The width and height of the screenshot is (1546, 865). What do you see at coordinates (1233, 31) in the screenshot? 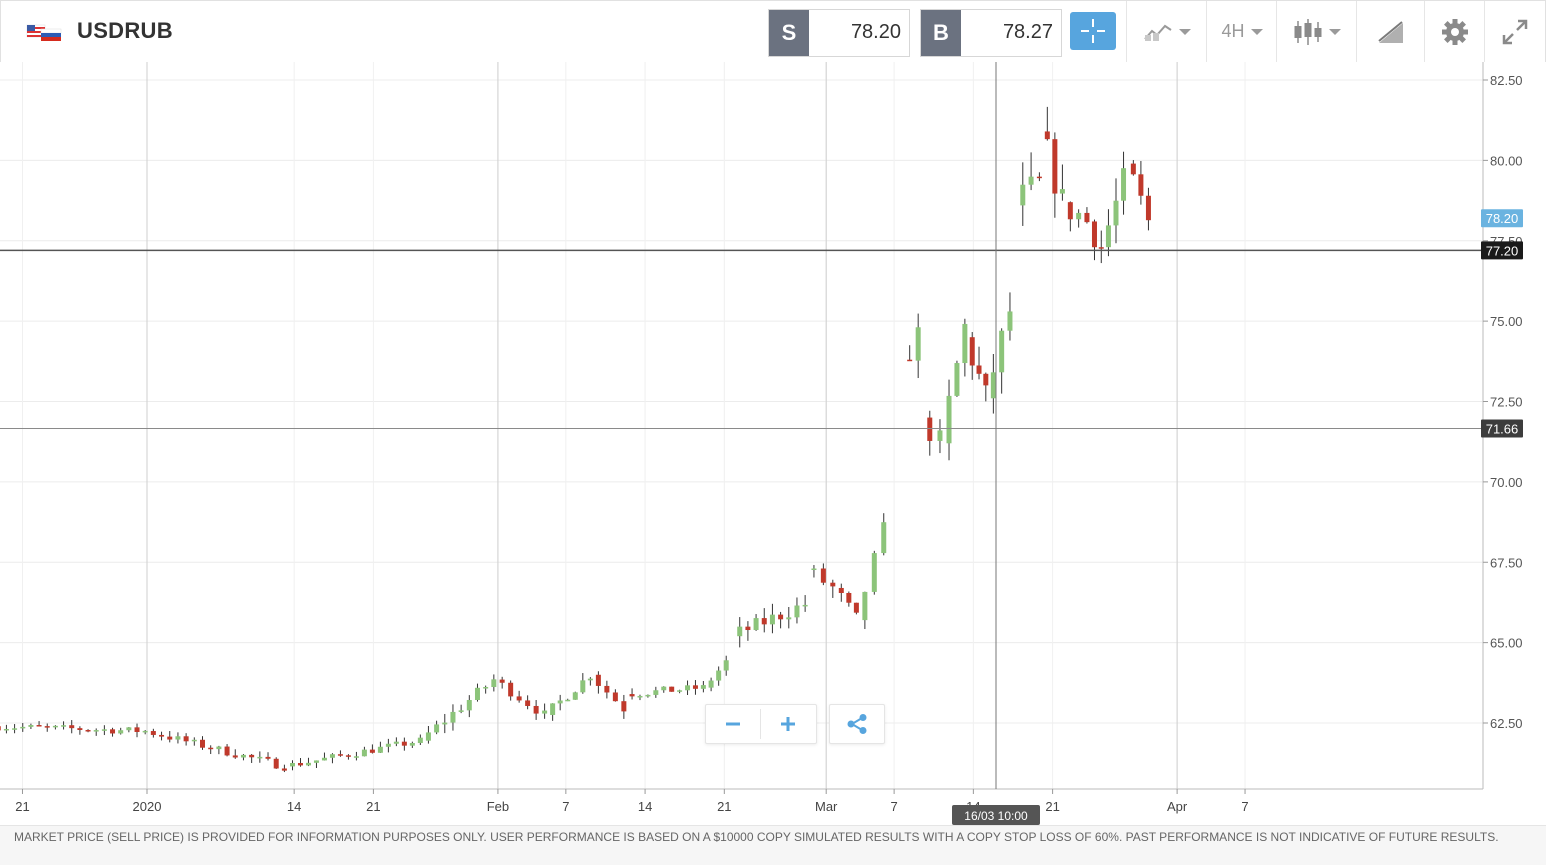
I see `timeframe-label: 4H` at bounding box center [1233, 31].